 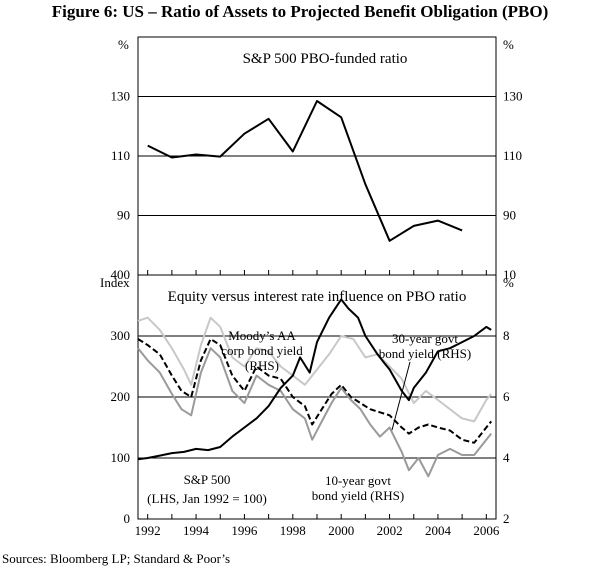 What do you see at coordinates (486, 530) in the screenshot?
I see `xtick-label-2006: 2006` at bounding box center [486, 530].